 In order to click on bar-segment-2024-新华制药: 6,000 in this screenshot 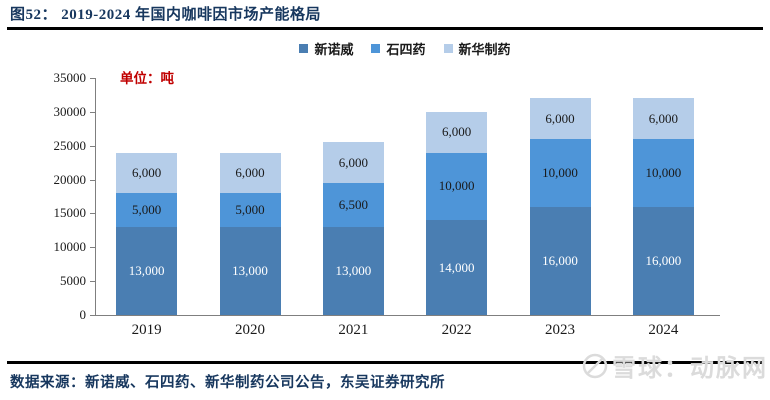, I will do `click(663, 118)`.